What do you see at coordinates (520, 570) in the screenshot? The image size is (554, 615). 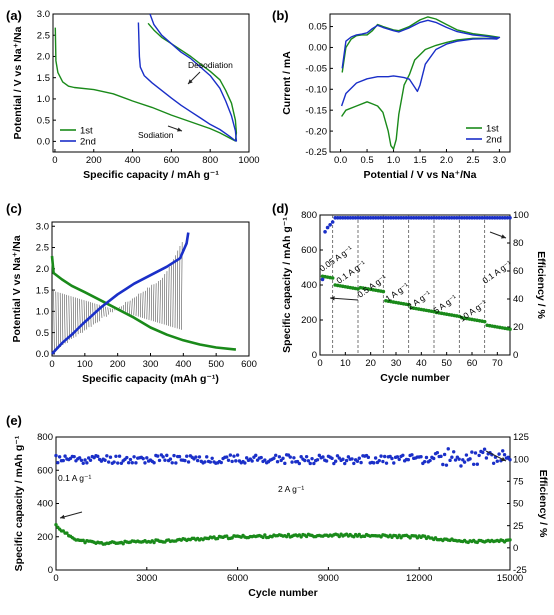 I see `y2-tick-label: -25` at bounding box center [520, 570].